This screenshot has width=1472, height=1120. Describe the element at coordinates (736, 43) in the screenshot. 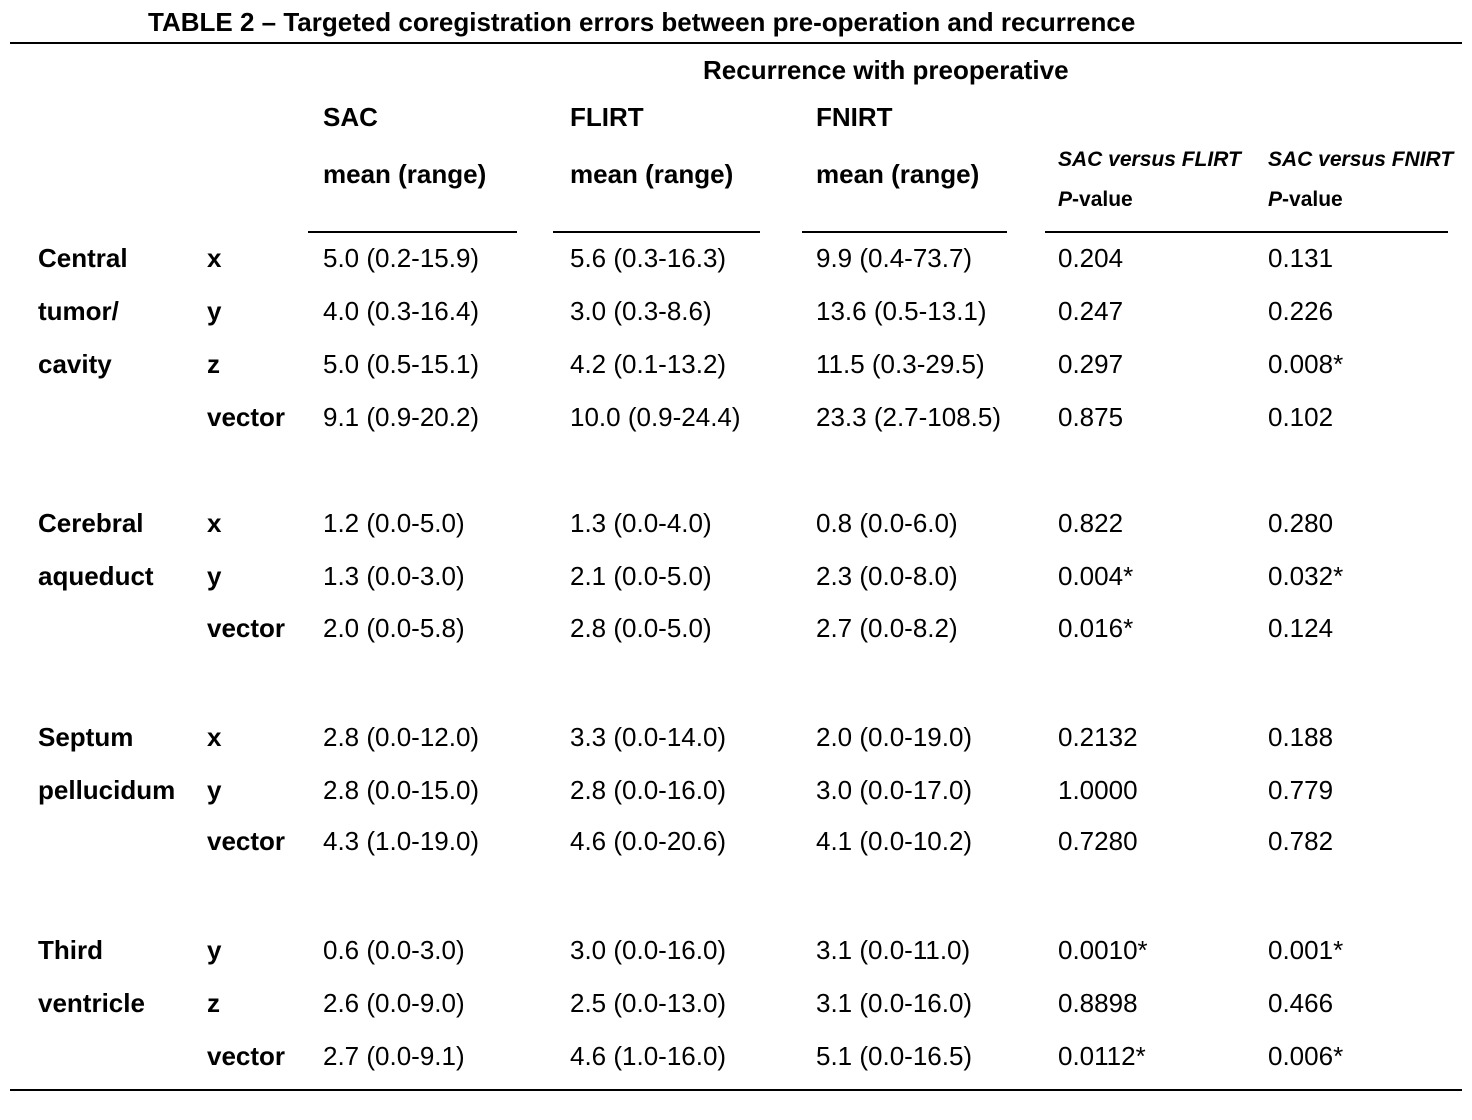

I see `top-rule` at that location.